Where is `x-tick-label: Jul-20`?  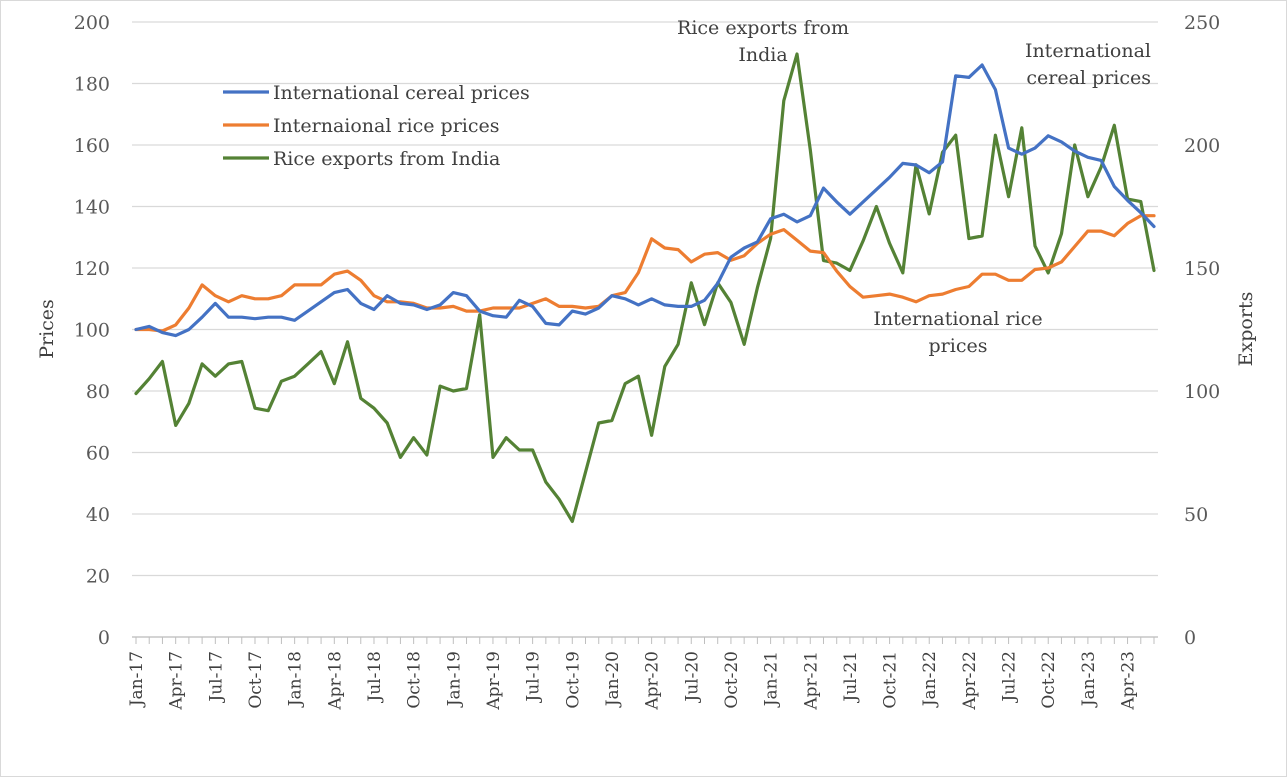
x-tick-label: Jul-20 is located at coordinates (692, 677).